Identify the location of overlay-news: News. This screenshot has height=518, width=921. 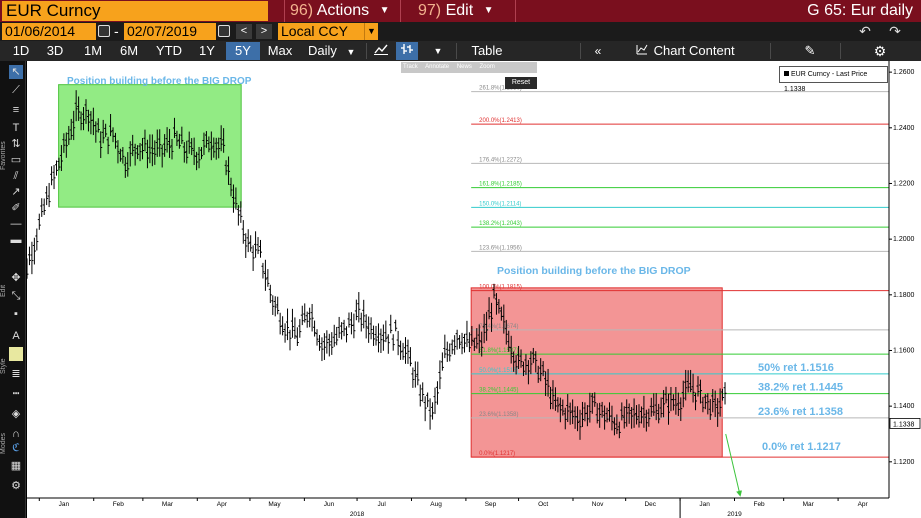
(464, 67).